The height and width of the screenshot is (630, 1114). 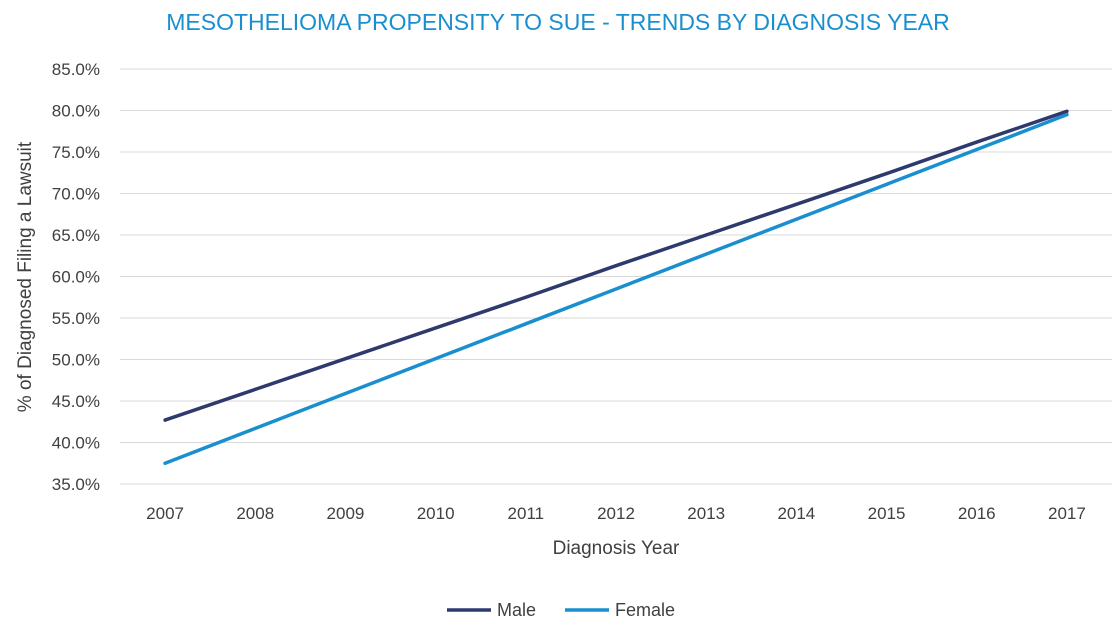 What do you see at coordinates (1067, 513) in the screenshot?
I see `x-tick-label: 2017` at bounding box center [1067, 513].